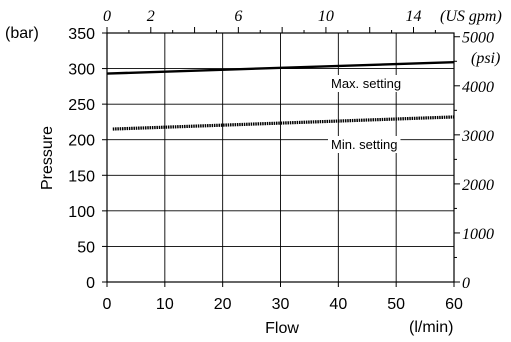 This screenshot has height=342, width=511. What do you see at coordinates (477, 136) in the screenshot?
I see `y2-tick-label: 3000` at bounding box center [477, 136].